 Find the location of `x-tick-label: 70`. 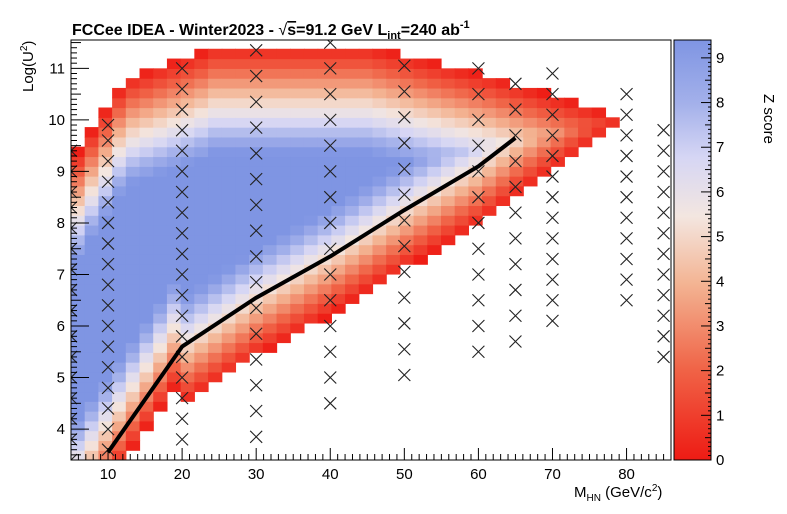

x-tick-label: 70 is located at coordinates (552, 474).